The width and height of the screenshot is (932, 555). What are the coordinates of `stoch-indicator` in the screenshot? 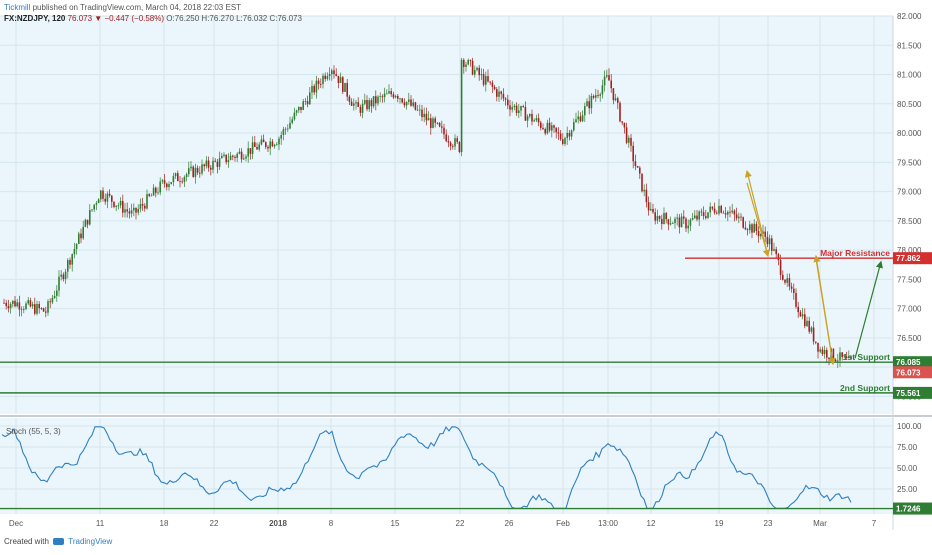 It's located at (446, 468).